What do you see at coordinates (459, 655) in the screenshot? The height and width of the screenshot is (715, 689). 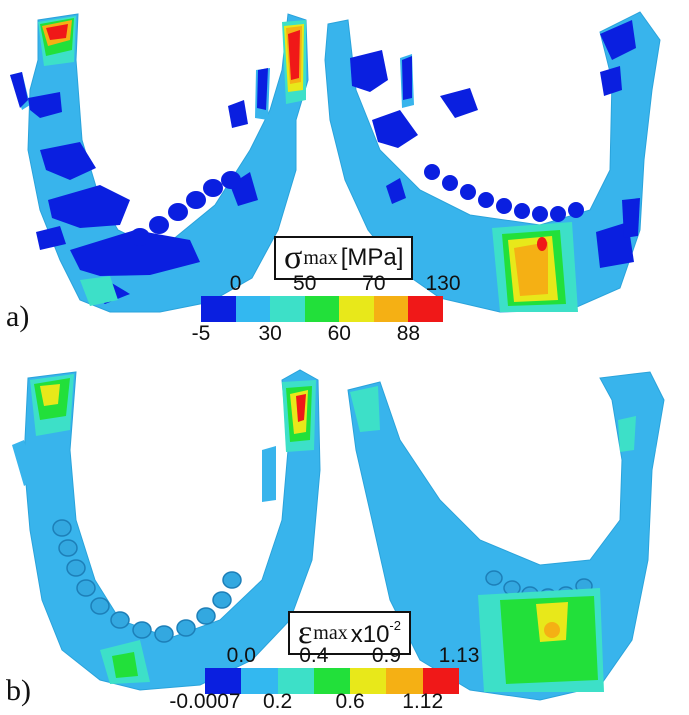 I see `legend-tick-top: 1.13` at bounding box center [459, 655].